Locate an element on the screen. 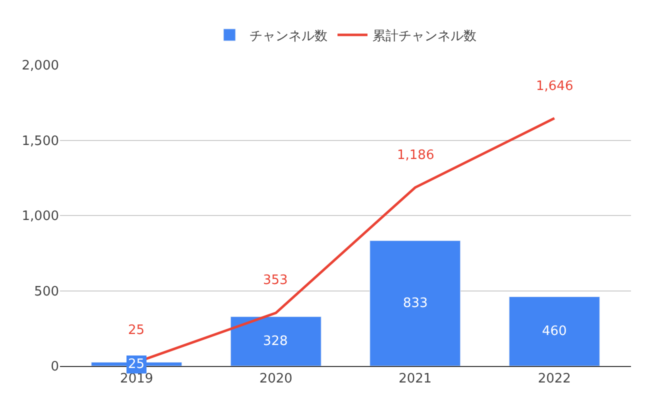 Image resolution: width=651 pixels, height=406 pixels. data-label: 328 is located at coordinates (275, 341).